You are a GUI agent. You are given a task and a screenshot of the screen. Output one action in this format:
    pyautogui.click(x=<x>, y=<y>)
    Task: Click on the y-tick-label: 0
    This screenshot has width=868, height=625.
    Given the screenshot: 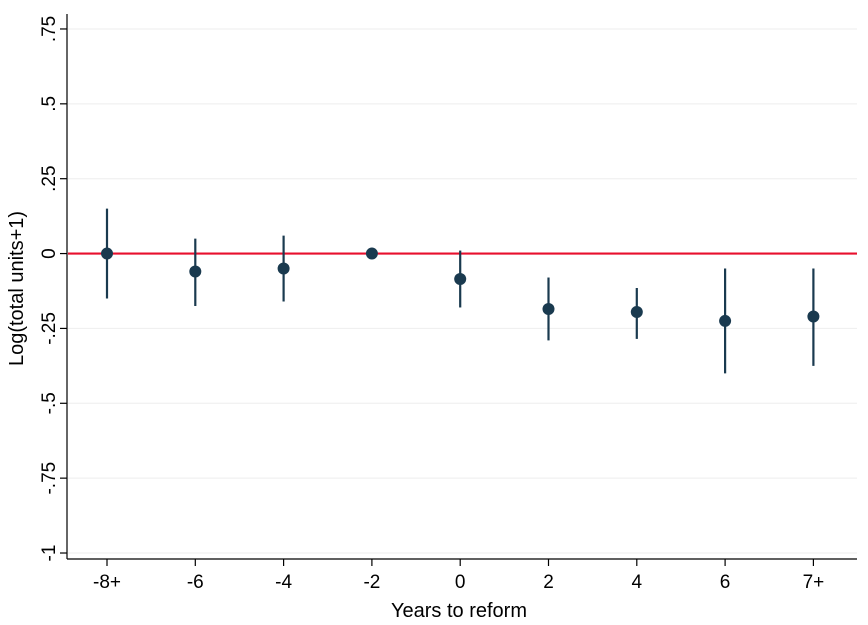 What is the action you would take?
    pyautogui.click(x=49, y=253)
    